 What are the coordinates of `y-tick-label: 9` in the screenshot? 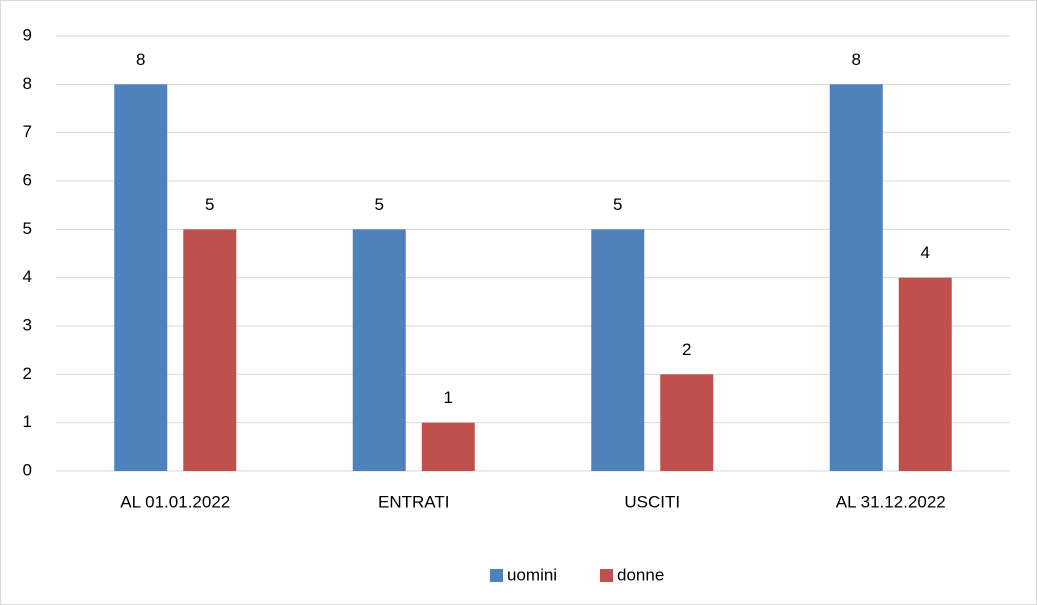 It's located at (27, 34).